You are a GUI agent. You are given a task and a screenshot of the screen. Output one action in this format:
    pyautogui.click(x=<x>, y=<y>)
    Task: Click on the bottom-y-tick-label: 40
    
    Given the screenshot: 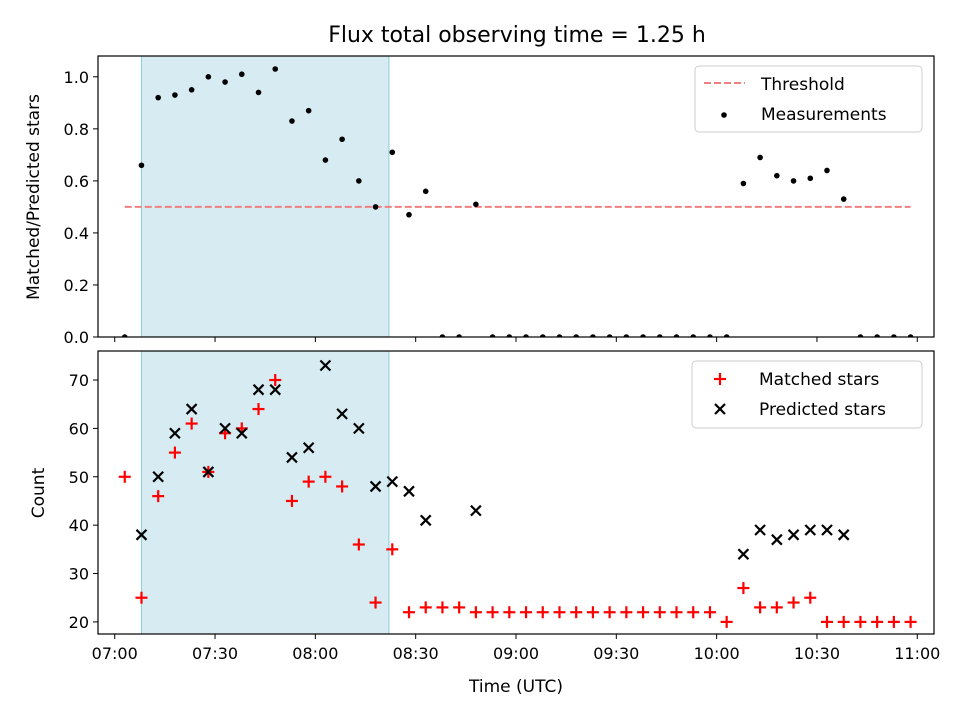 What is the action you would take?
    pyautogui.click(x=79, y=525)
    